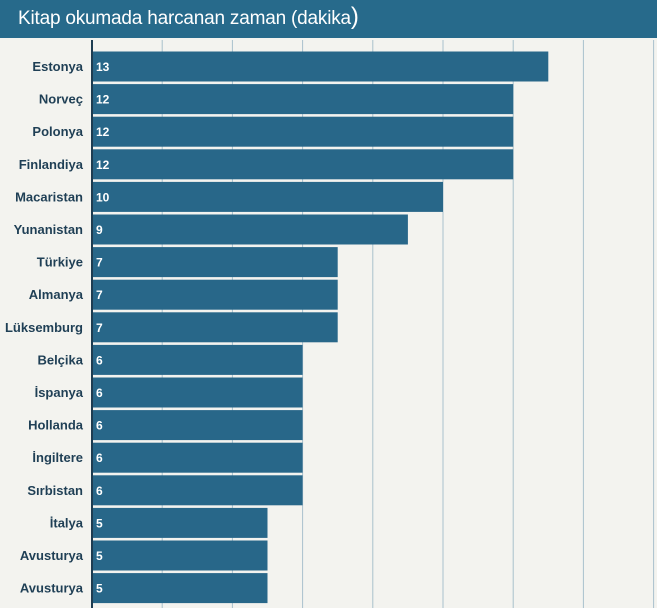  What do you see at coordinates (99, 230) in the screenshot?
I see `bar-value-label: 9` at bounding box center [99, 230].